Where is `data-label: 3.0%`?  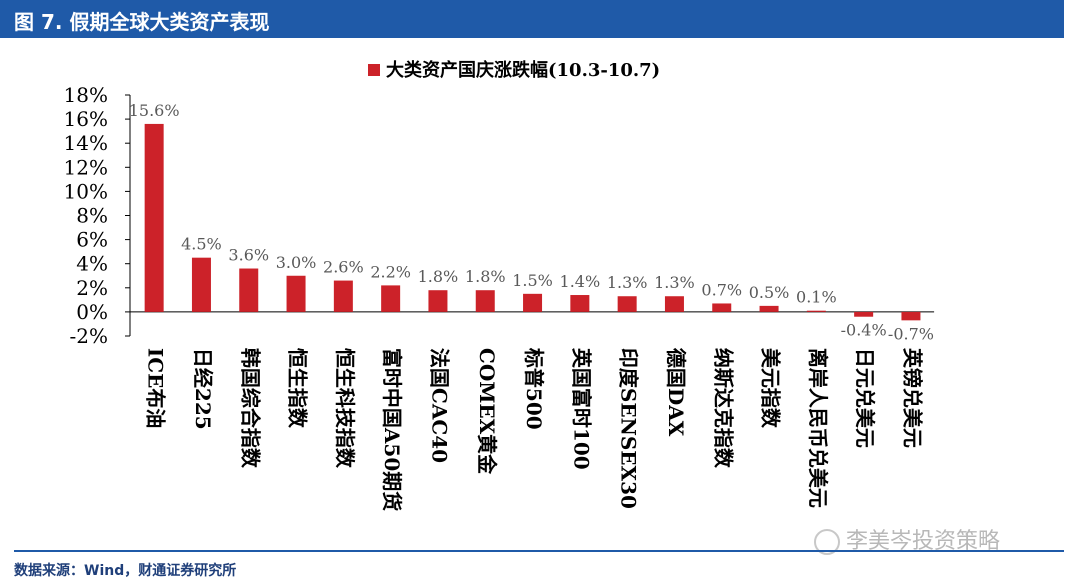 data-label: 3.0% is located at coordinates (296, 262).